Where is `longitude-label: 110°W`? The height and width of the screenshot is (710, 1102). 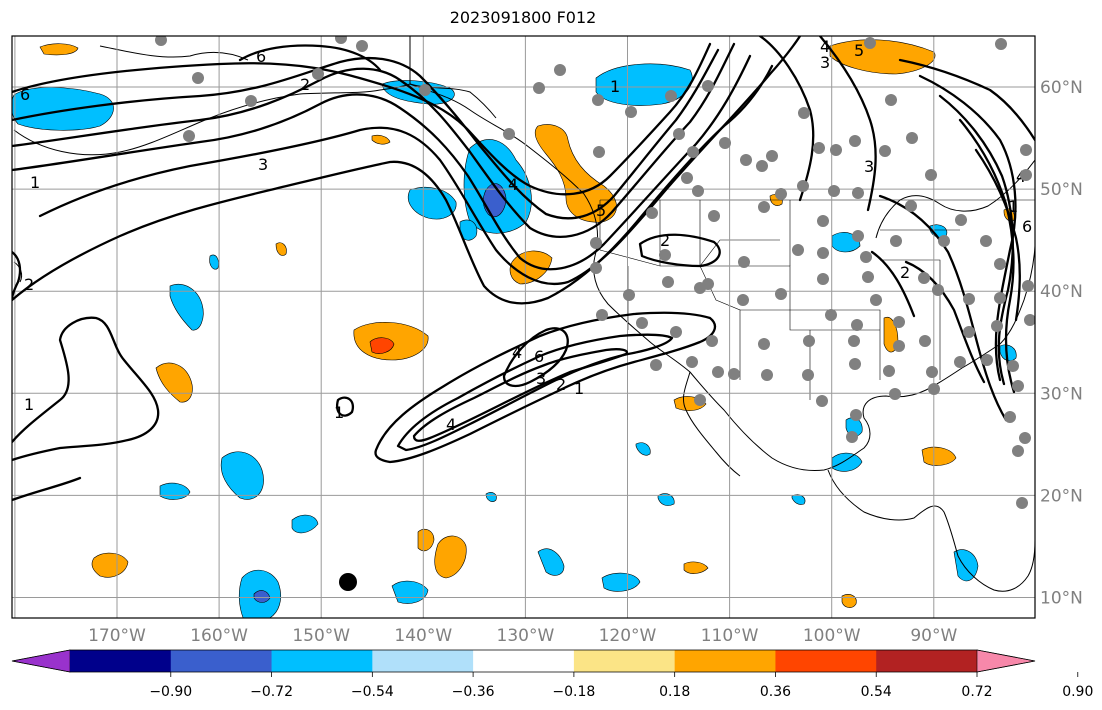
longitude-label: 110°W is located at coordinates (730, 636).